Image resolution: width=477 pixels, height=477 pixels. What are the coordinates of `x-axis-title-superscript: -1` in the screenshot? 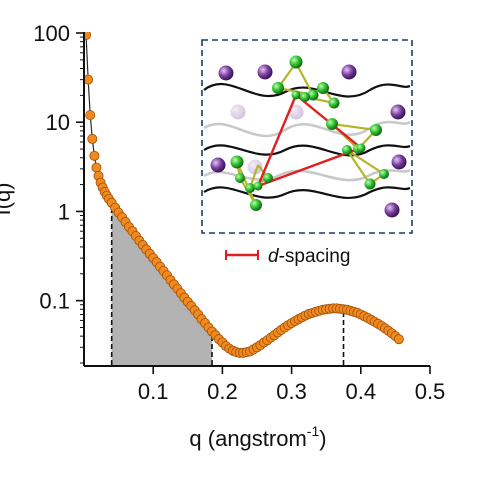 It's located at (313, 431).